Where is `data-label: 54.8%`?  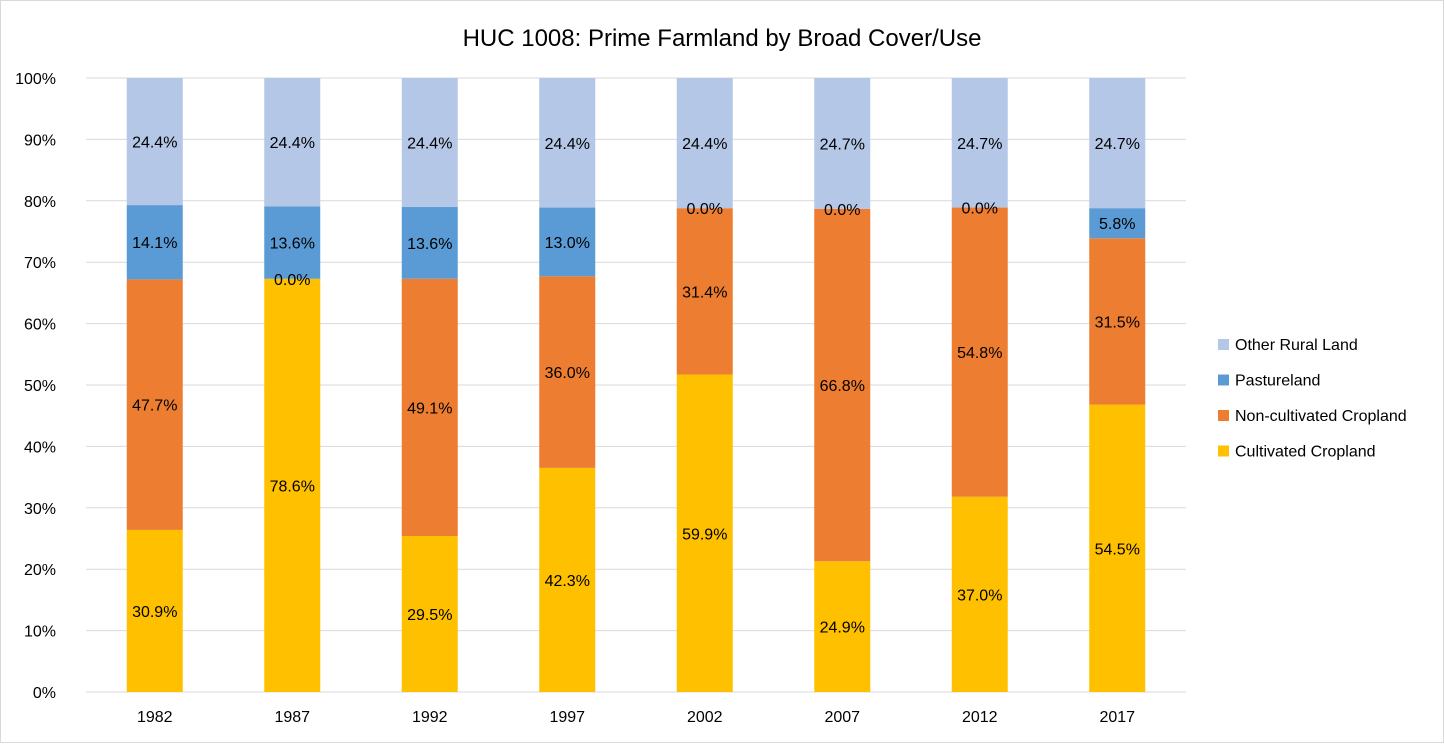
data-label: 54.8% is located at coordinates (979, 353).